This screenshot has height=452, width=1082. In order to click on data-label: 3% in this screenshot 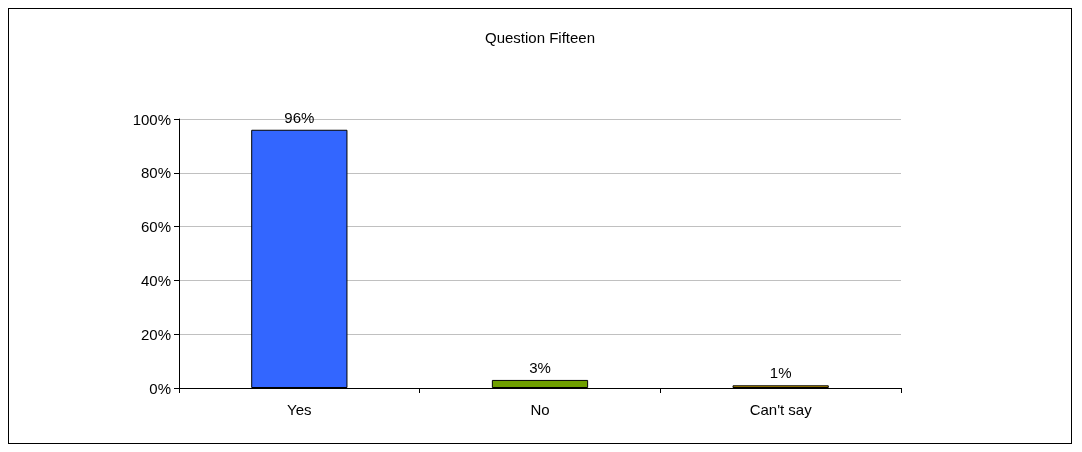, I will do `click(540, 367)`.